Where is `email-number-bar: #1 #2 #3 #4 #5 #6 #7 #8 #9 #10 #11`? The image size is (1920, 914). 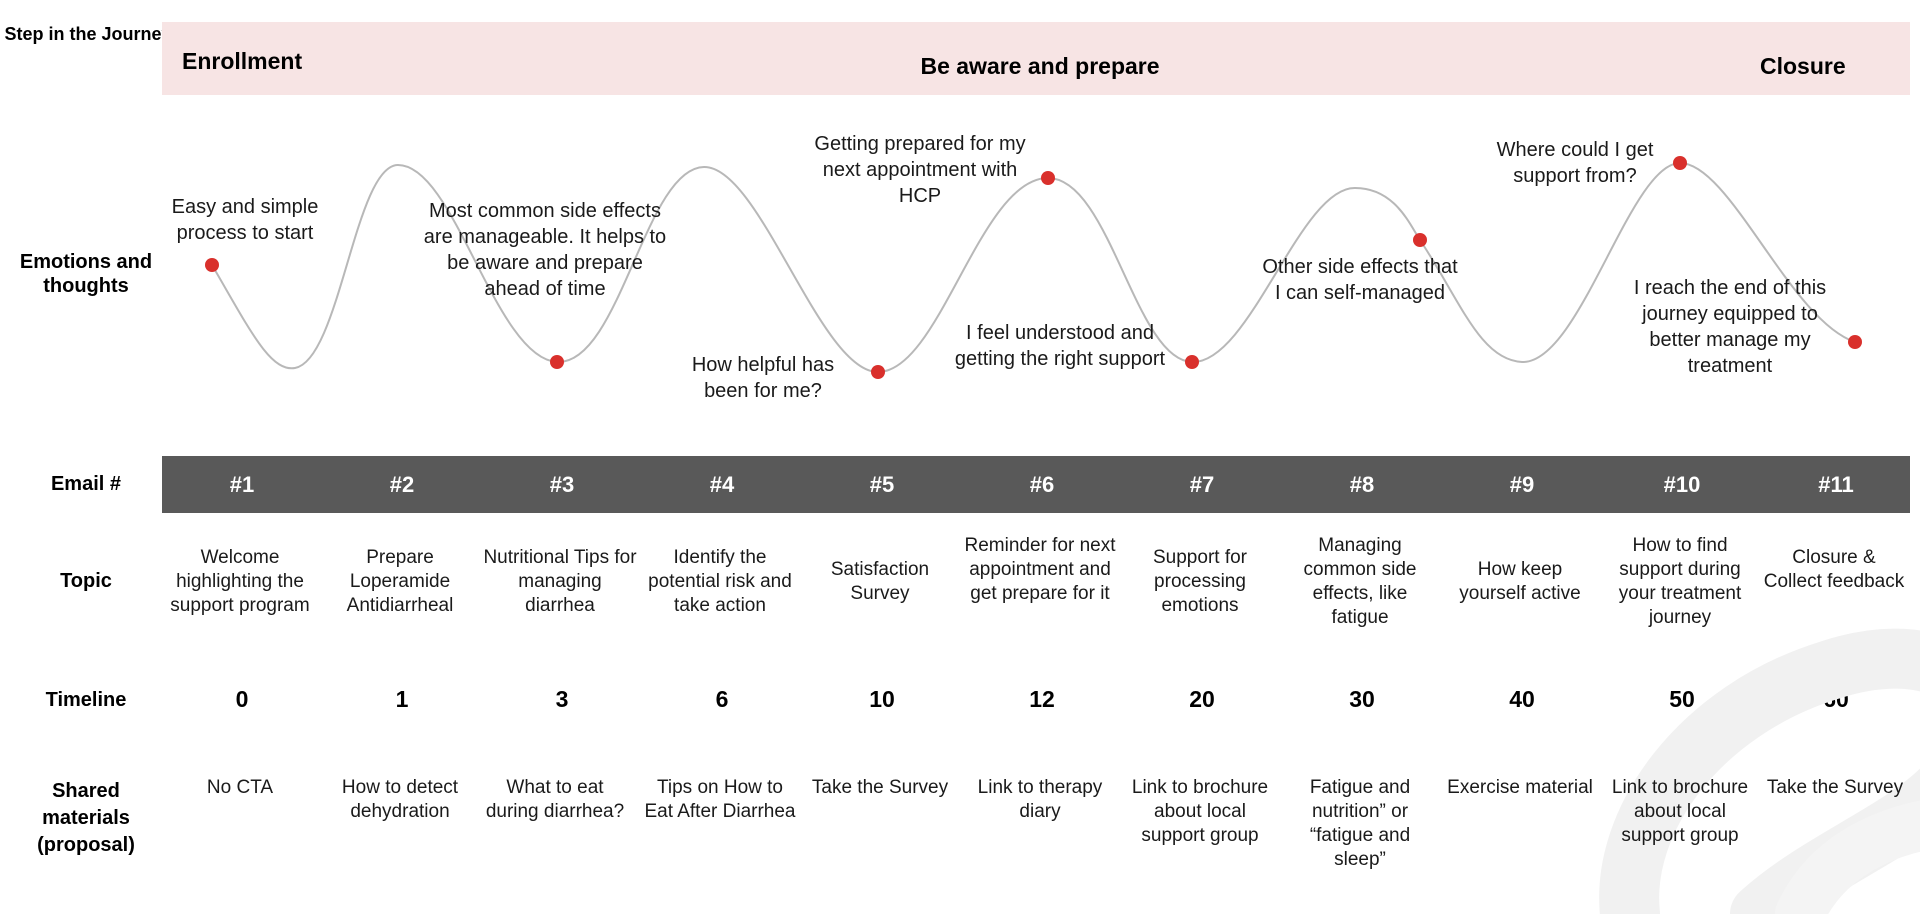 email-number-bar: #1 #2 #3 #4 #5 #6 #7 #8 #9 #10 #11 is located at coordinates (1036, 484).